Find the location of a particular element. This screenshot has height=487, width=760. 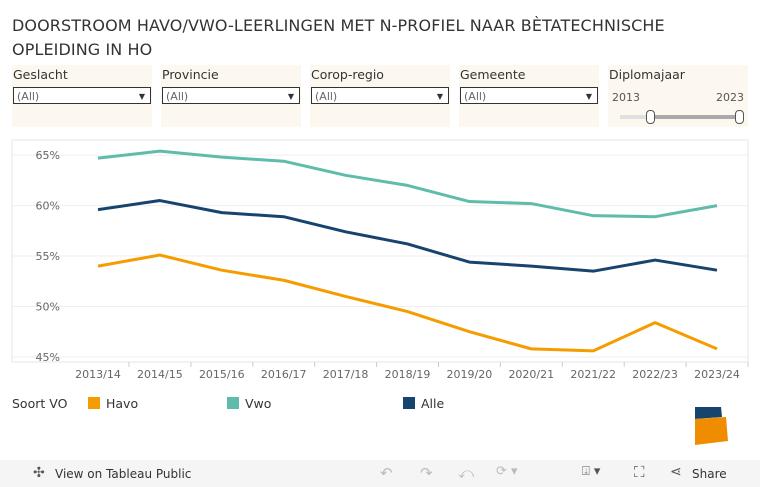

slider-min: 2013 is located at coordinates (626, 97).